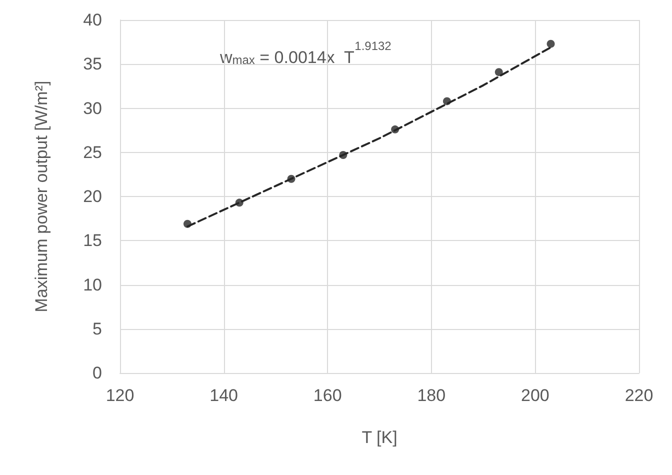 The height and width of the screenshot is (475, 672). What do you see at coordinates (120, 395) in the screenshot?
I see `x-tick-label: 120` at bounding box center [120, 395].